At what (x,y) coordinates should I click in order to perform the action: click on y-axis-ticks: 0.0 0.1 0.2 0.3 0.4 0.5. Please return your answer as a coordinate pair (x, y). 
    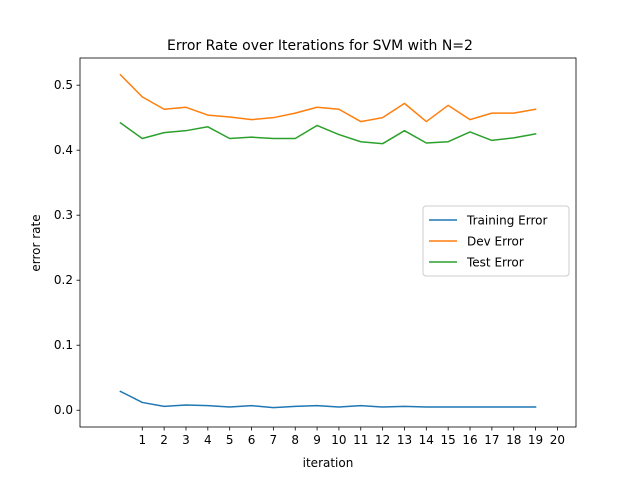
    Looking at the image, I should click on (67, 247).